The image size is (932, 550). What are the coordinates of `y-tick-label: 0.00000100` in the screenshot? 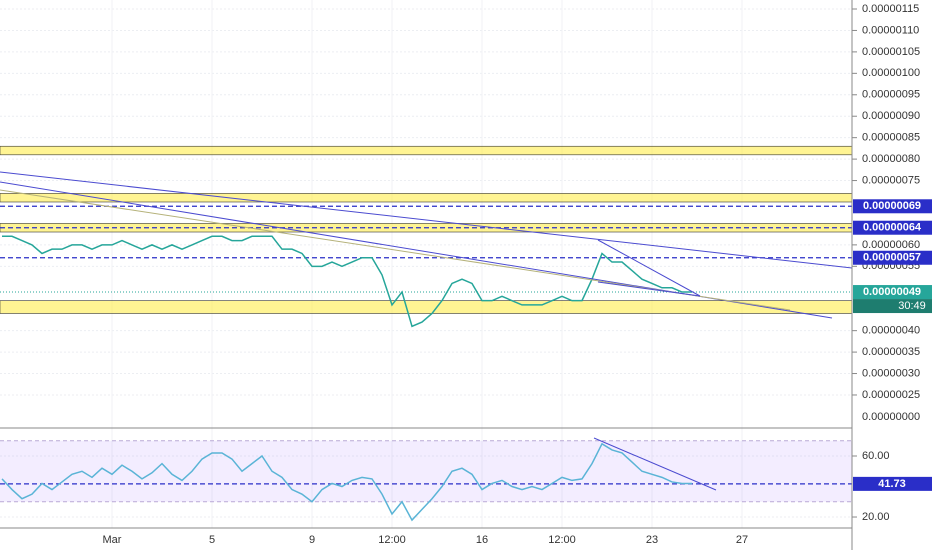 It's located at (891, 73).